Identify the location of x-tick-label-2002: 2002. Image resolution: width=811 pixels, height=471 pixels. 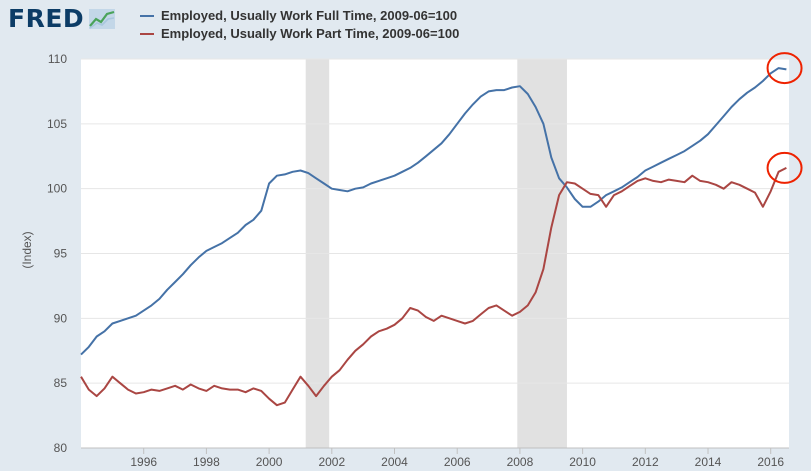
(331, 462).